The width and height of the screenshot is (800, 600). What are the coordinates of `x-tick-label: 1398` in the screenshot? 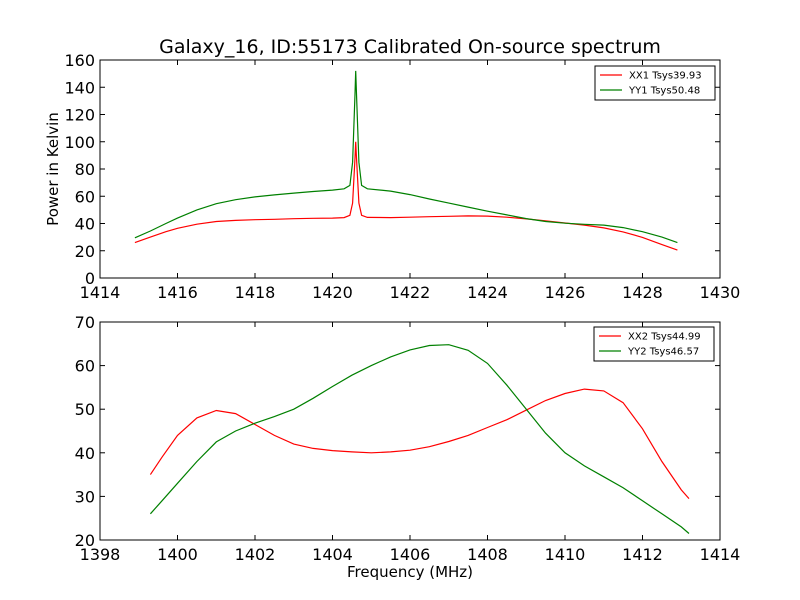 It's located at (100, 554).